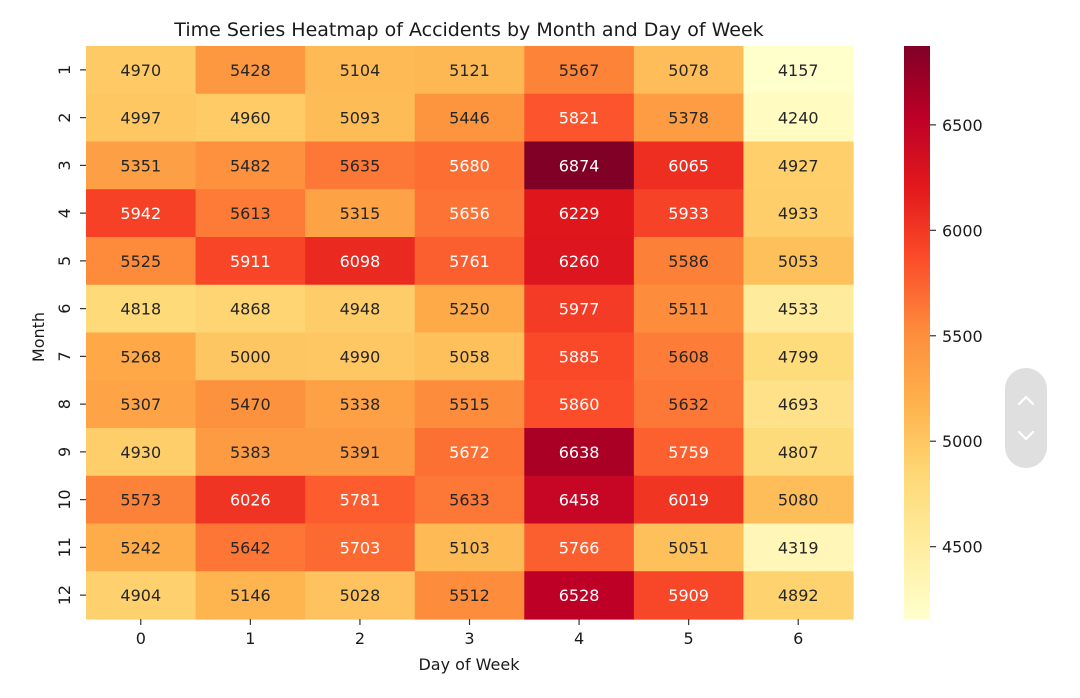 Image resolution: width=1080 pixels, height=698 pixels. I want to click on x-tick-label: 4, so click(579, 638).